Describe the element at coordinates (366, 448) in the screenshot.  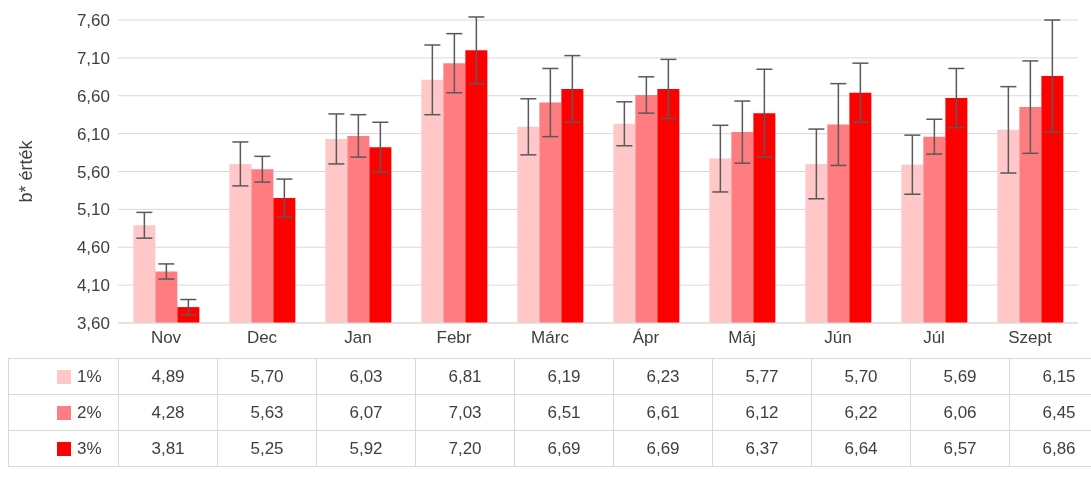
I see `data-label: 5,92` at that location.